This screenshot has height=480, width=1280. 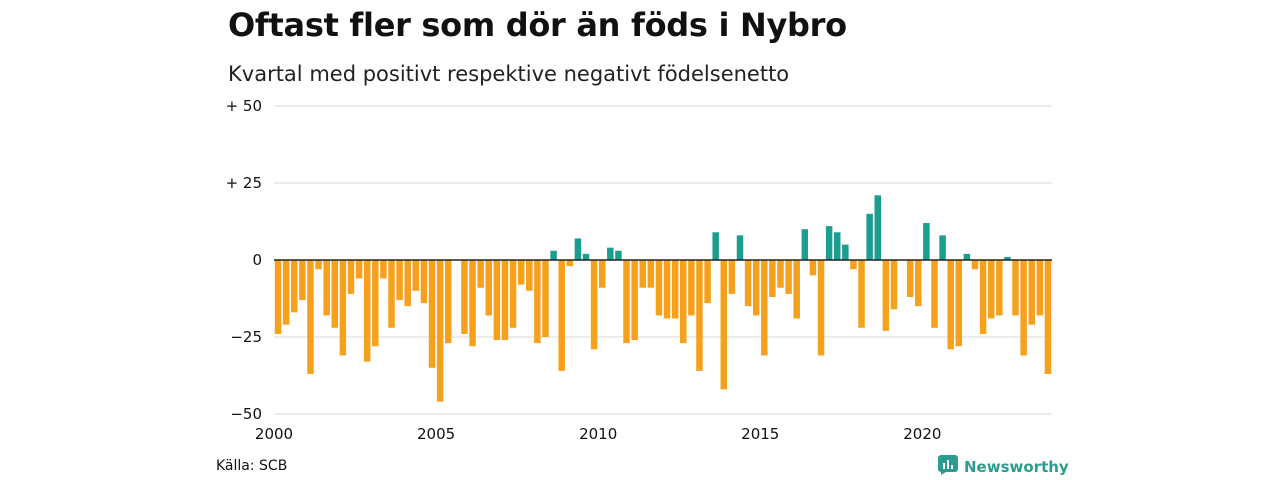 What do you see at coordinates (760, 434) in the screenshot?
I see `x-tick-label: 2015` at bounding box center [760, 434].